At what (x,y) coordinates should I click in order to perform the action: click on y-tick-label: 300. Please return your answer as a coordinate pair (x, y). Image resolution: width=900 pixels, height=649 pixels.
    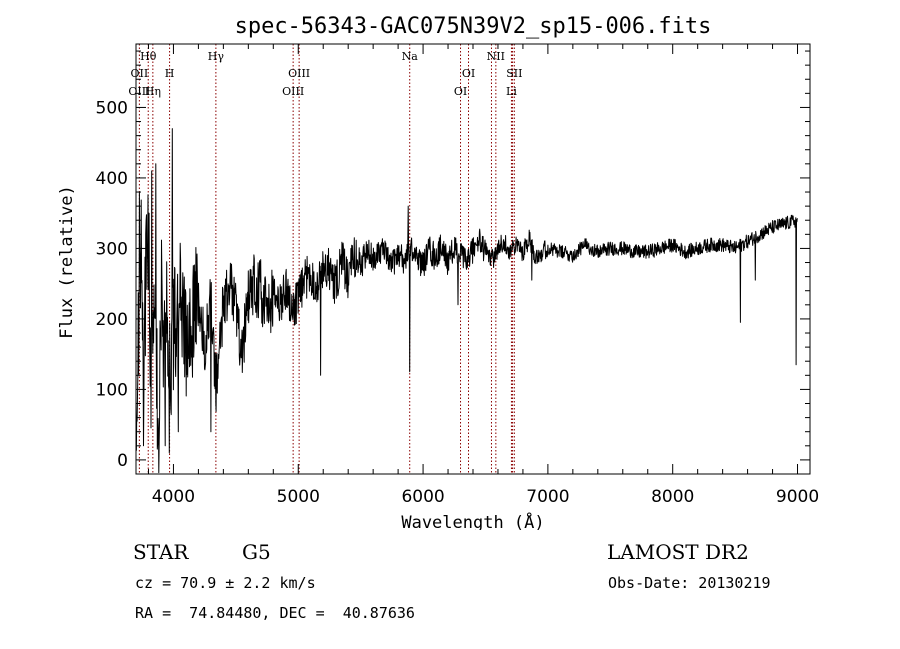
    Looking at the image, I should click on (112, 249).